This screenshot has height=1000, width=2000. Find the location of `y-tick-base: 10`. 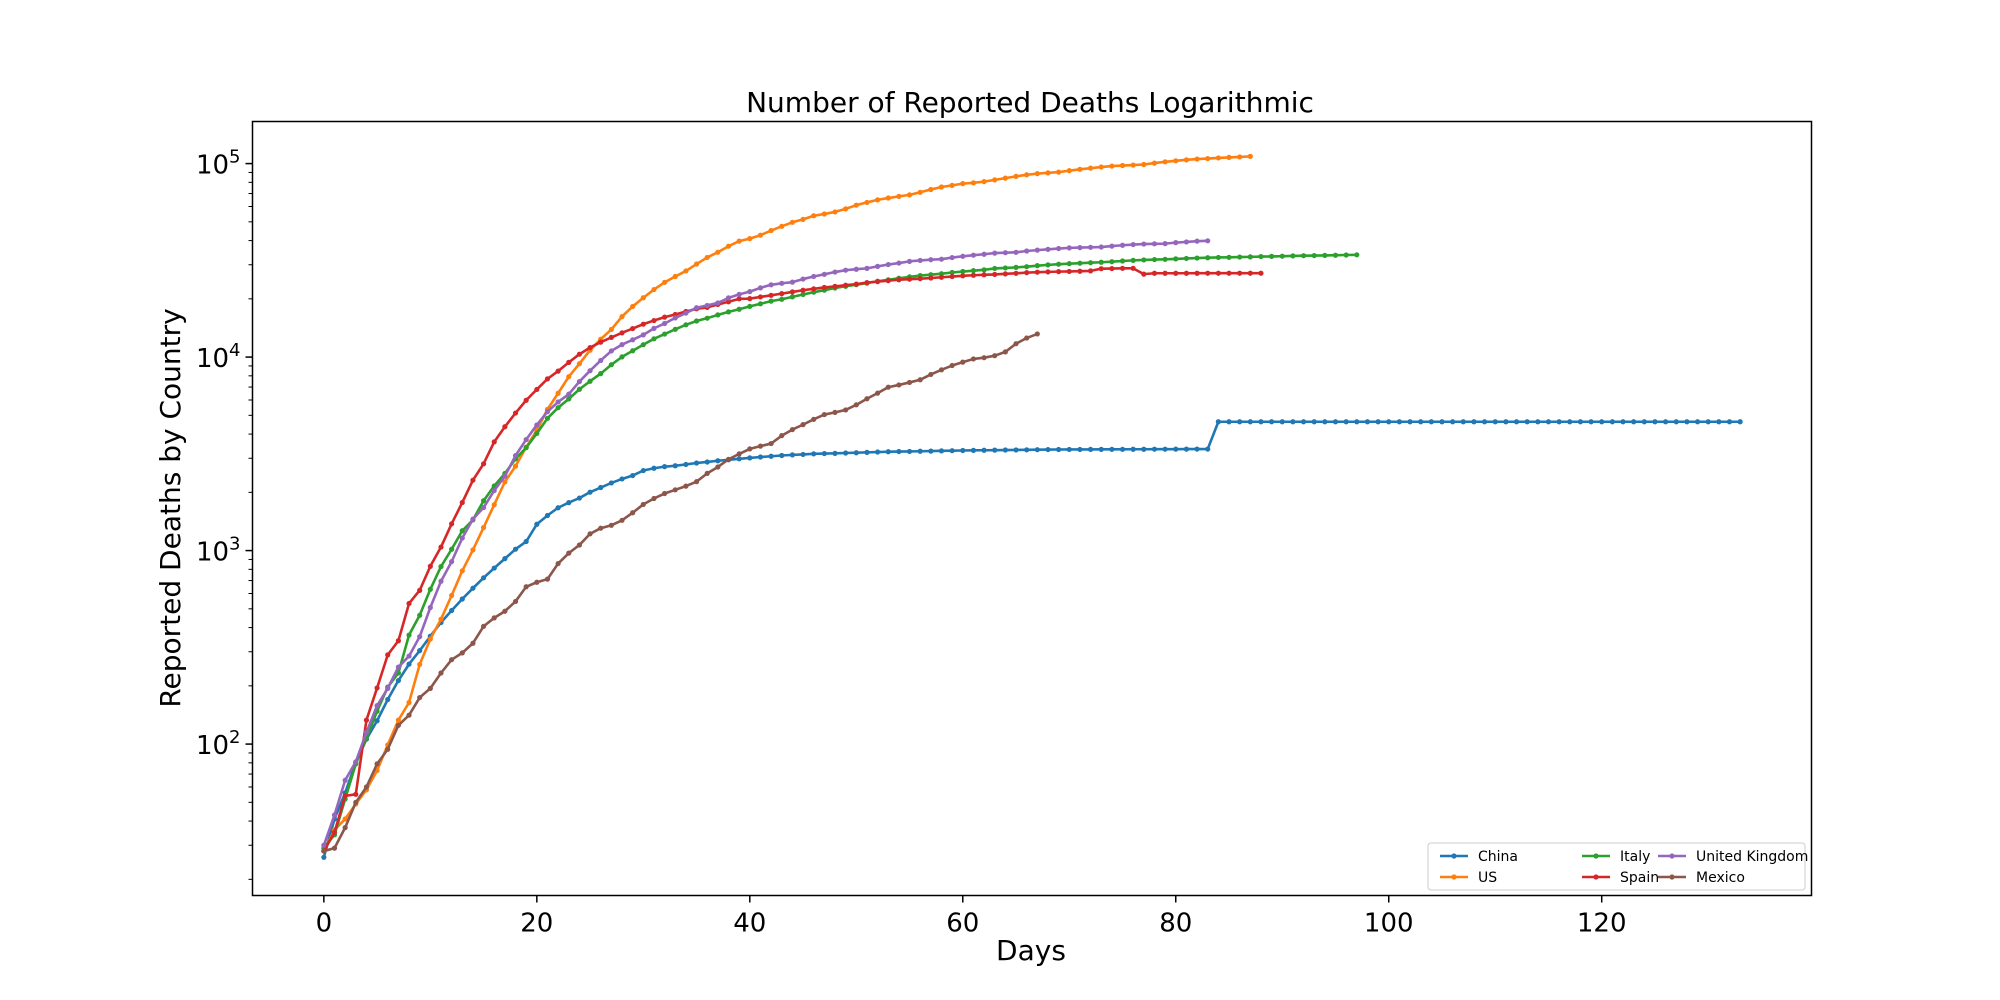

y-tick-base: 10 is located at coordinates (212, 746).